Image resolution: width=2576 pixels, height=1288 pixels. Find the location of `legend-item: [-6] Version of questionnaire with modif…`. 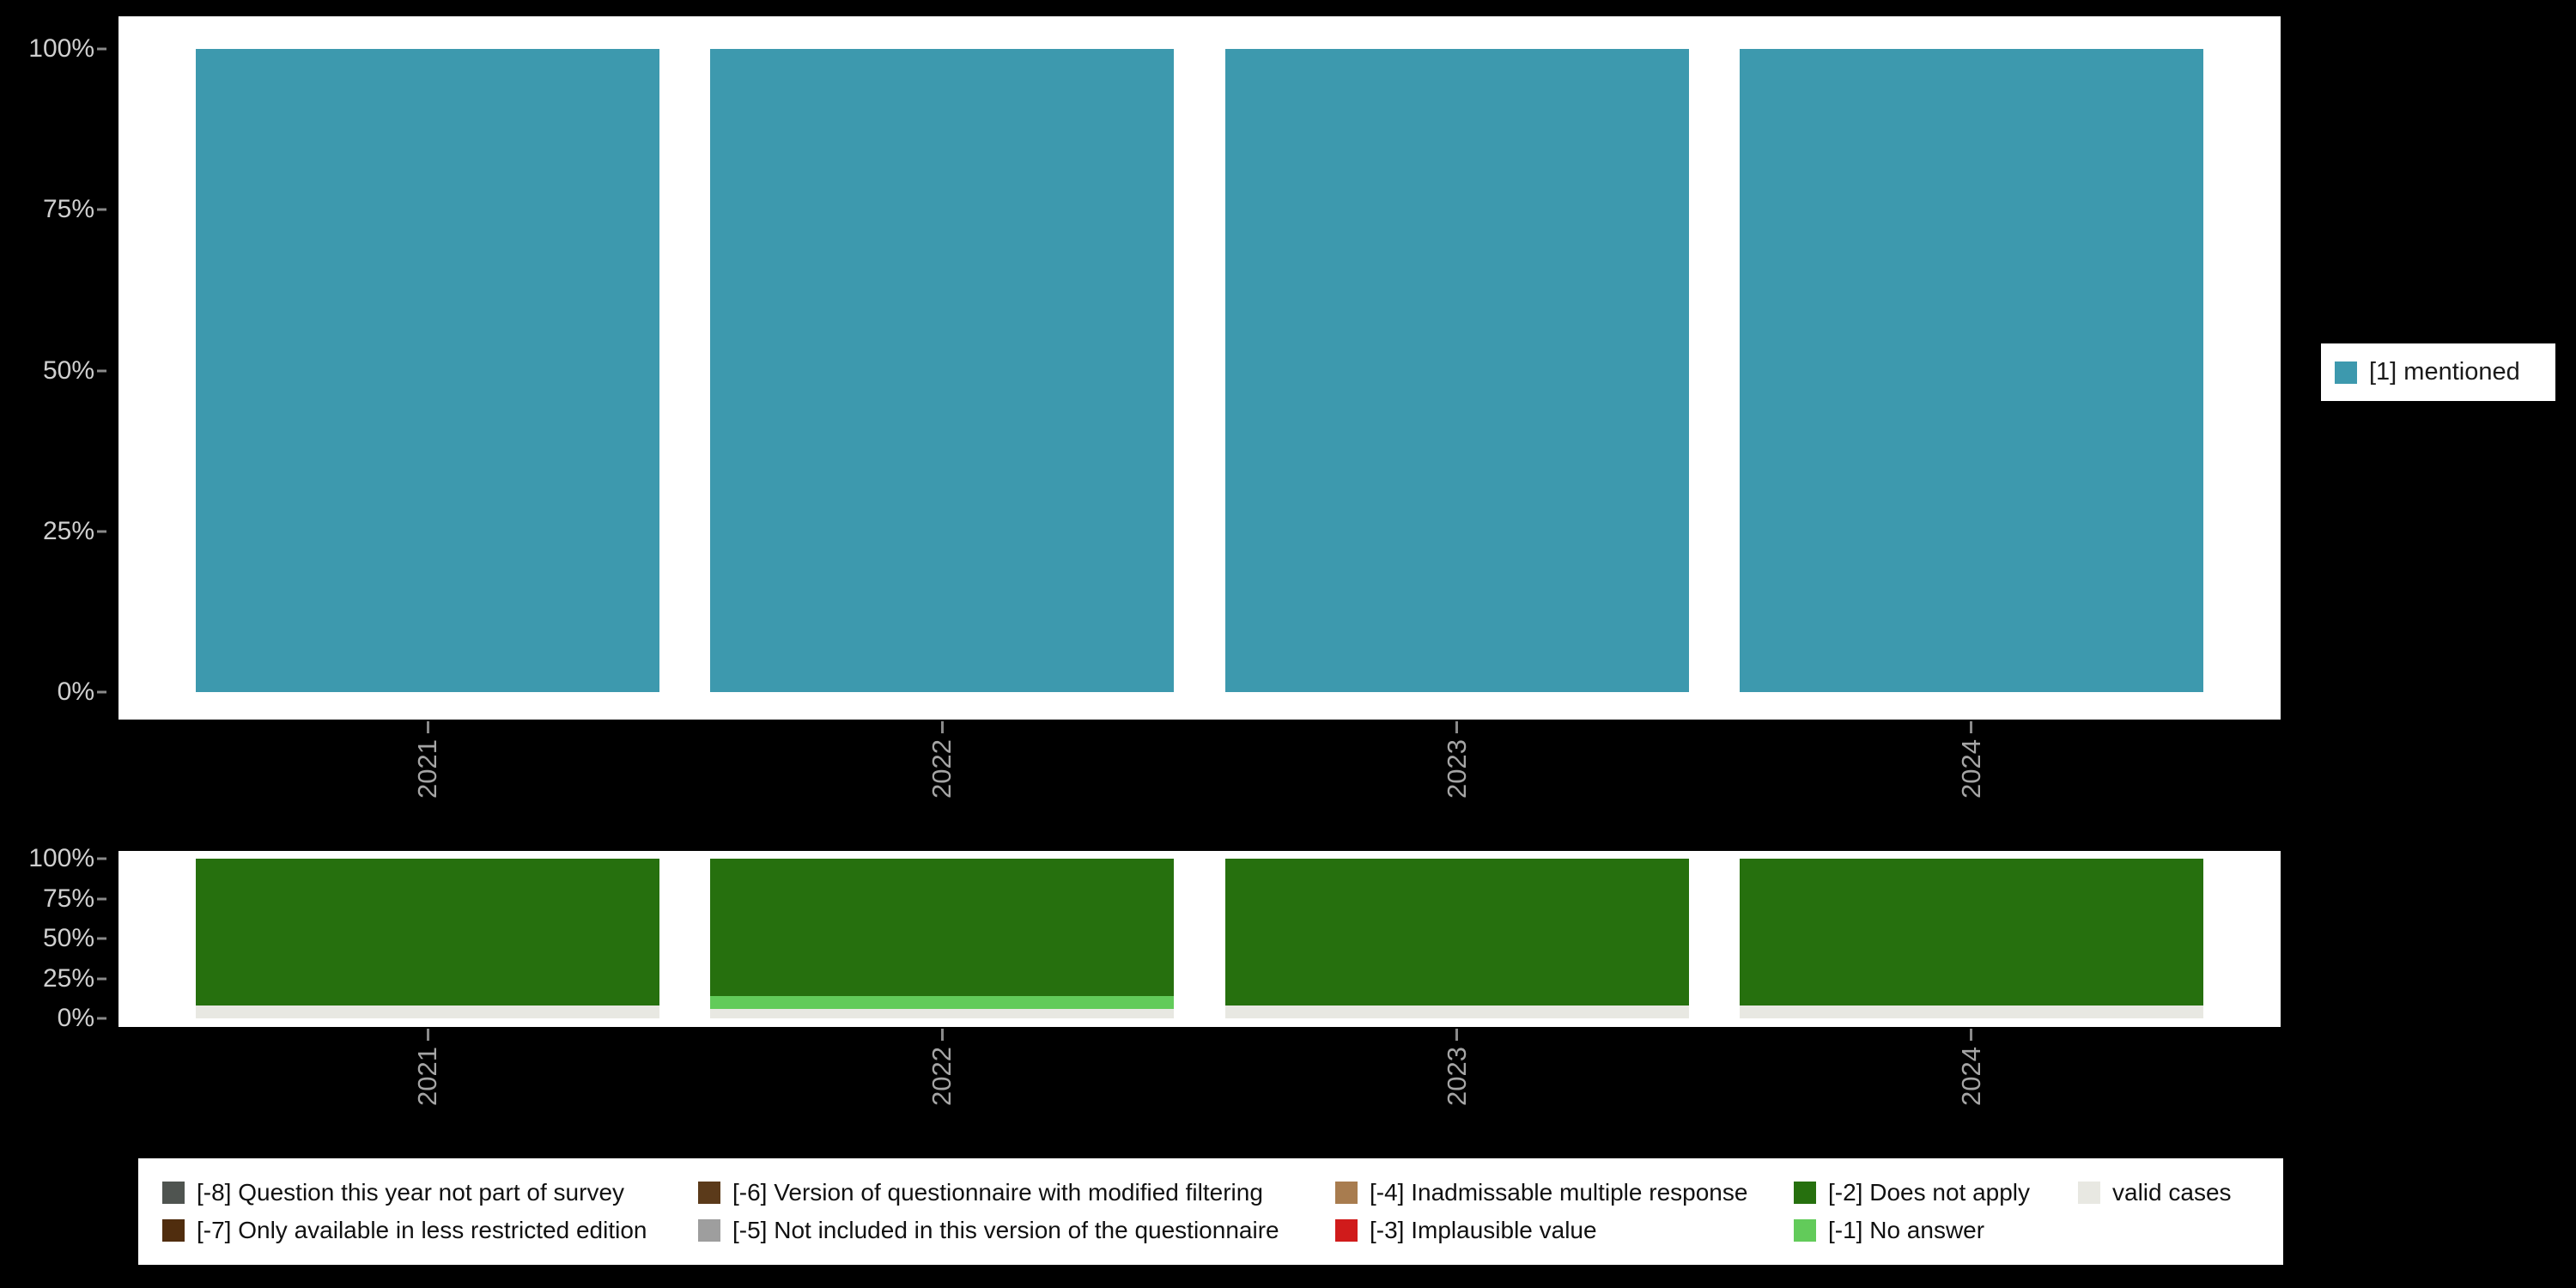

legend-item: [-6] Version of questionnaire with modif… is located at coordinates (1017, 1192).